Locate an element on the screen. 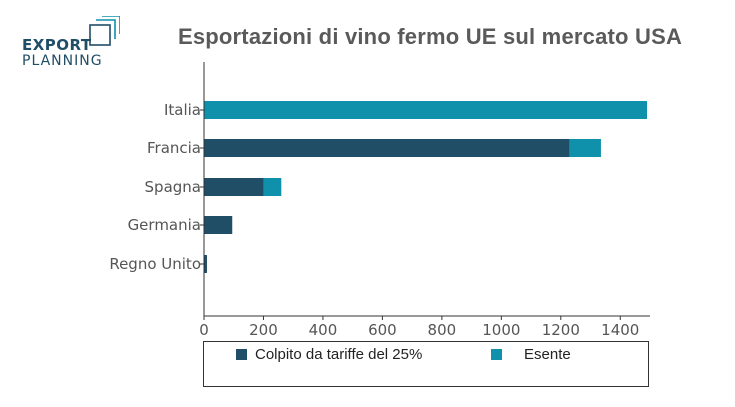  x-tick-label: 0 is located at coordinates (204, 330).